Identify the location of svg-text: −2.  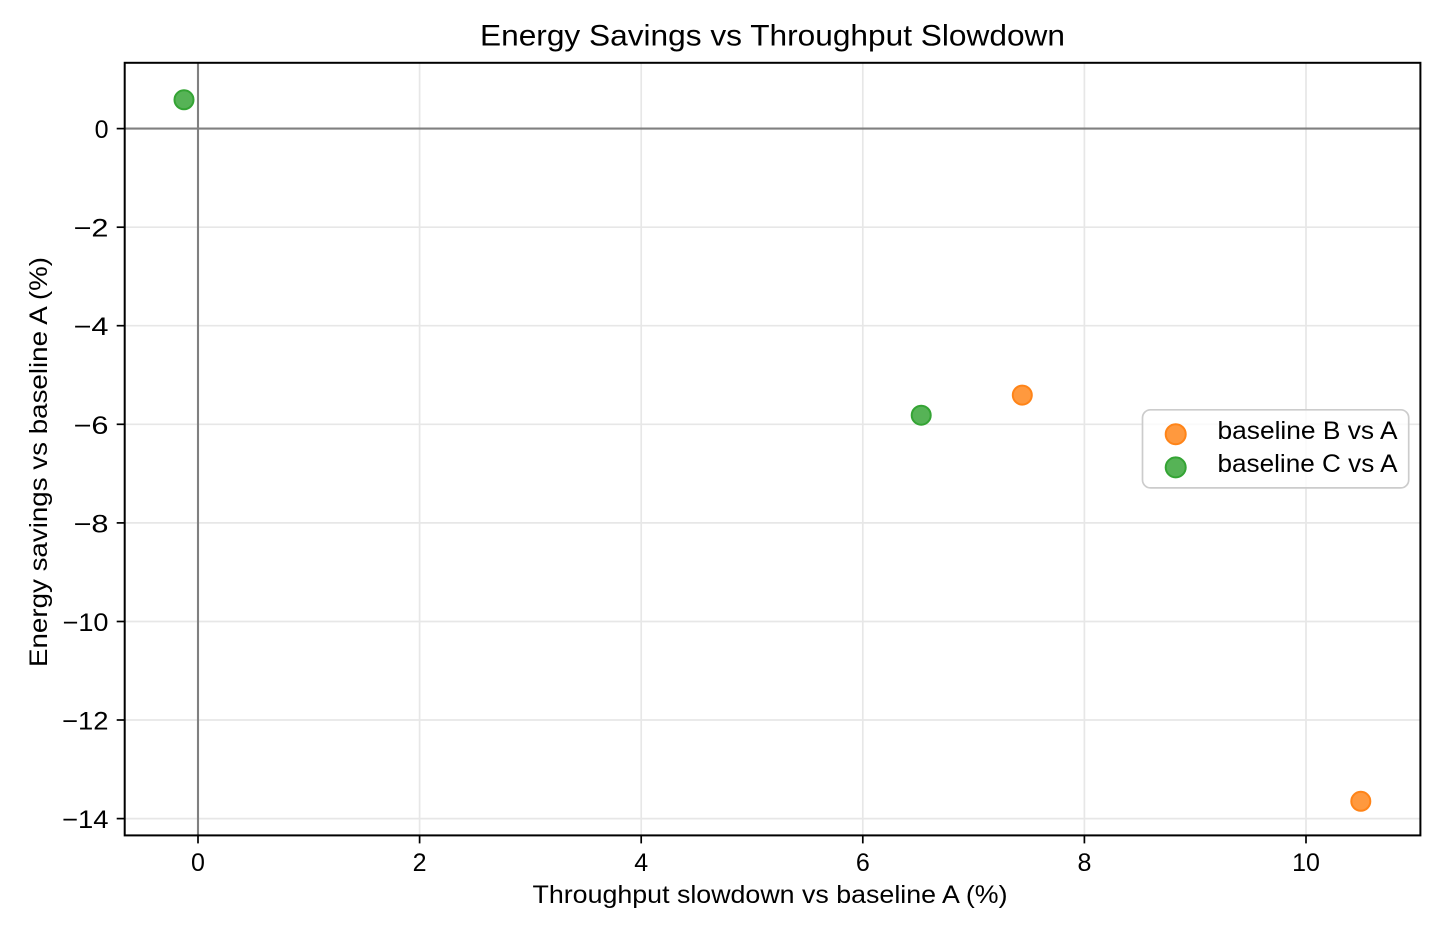
(91, 229).